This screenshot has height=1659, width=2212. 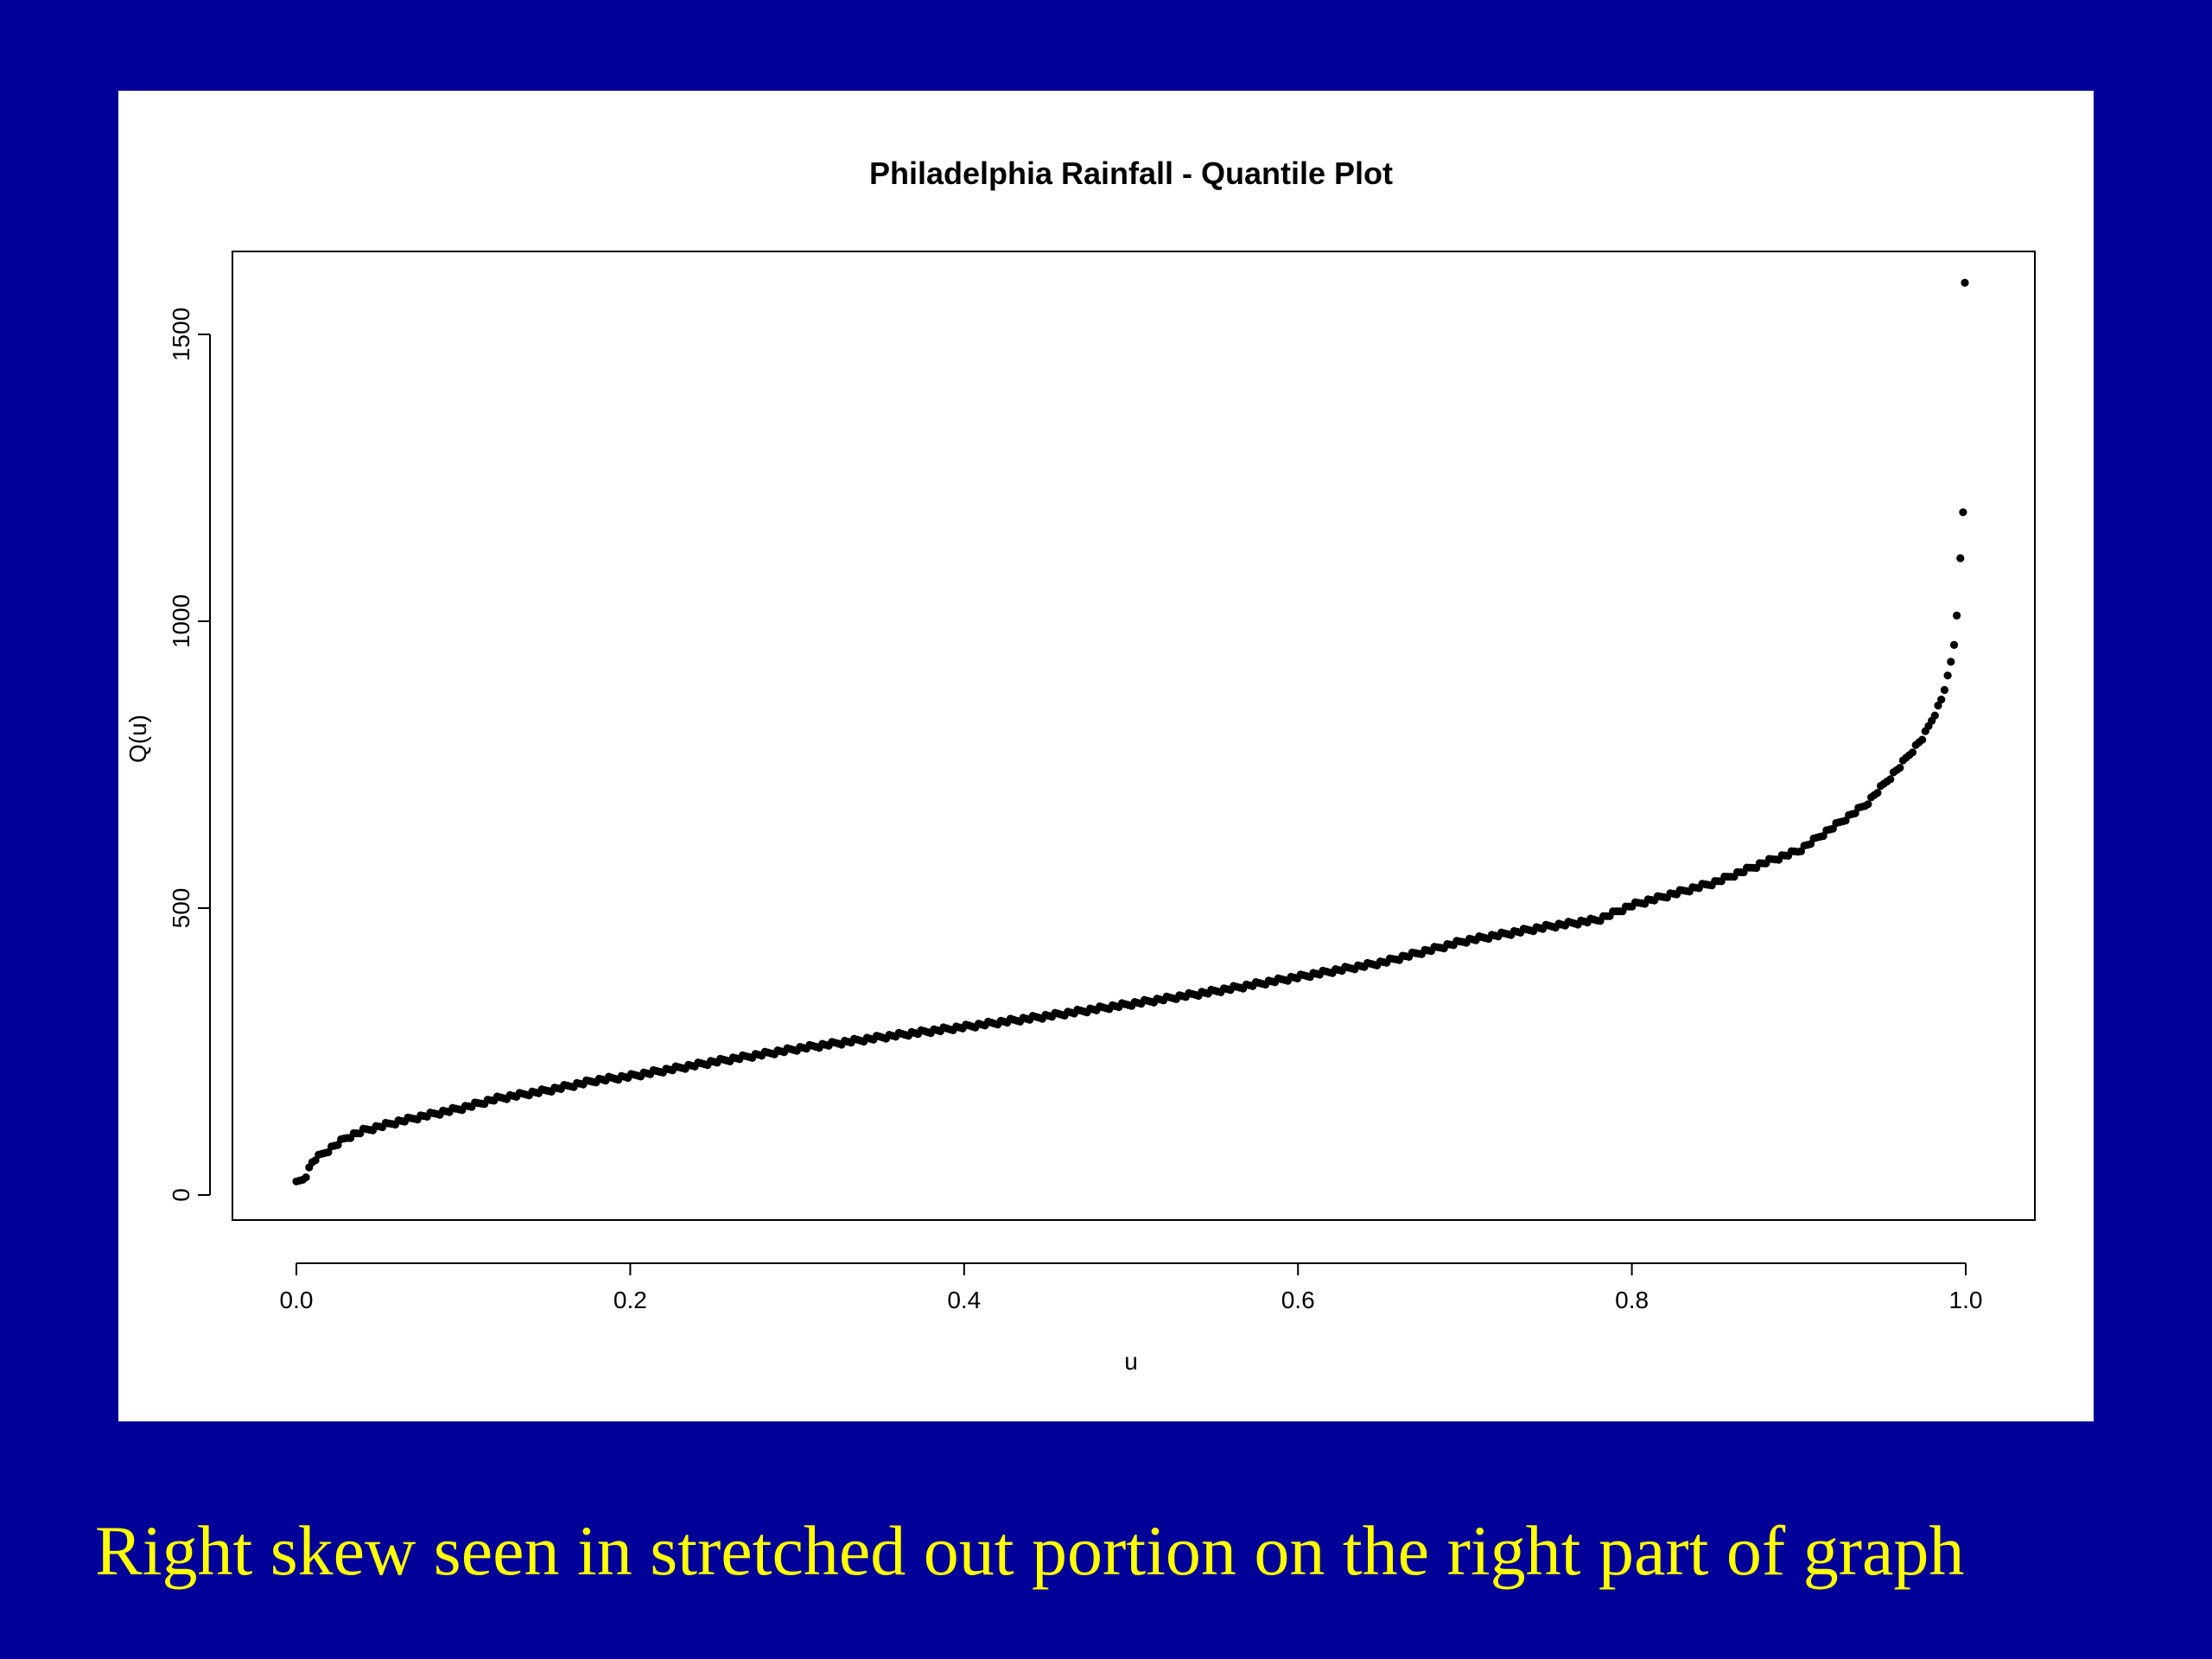 What do you see at coordinates (1131, 173) in the screenshot?
I see `chart-title: Philadelphia Rainfall - Quantile Plot` at bounding box center [1131, 173].